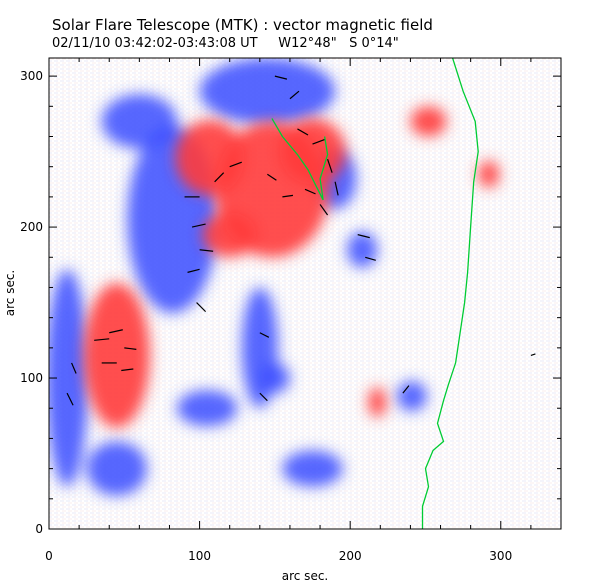  I want to click on subtitle-latitude: S 0°14", so click(374, 43).